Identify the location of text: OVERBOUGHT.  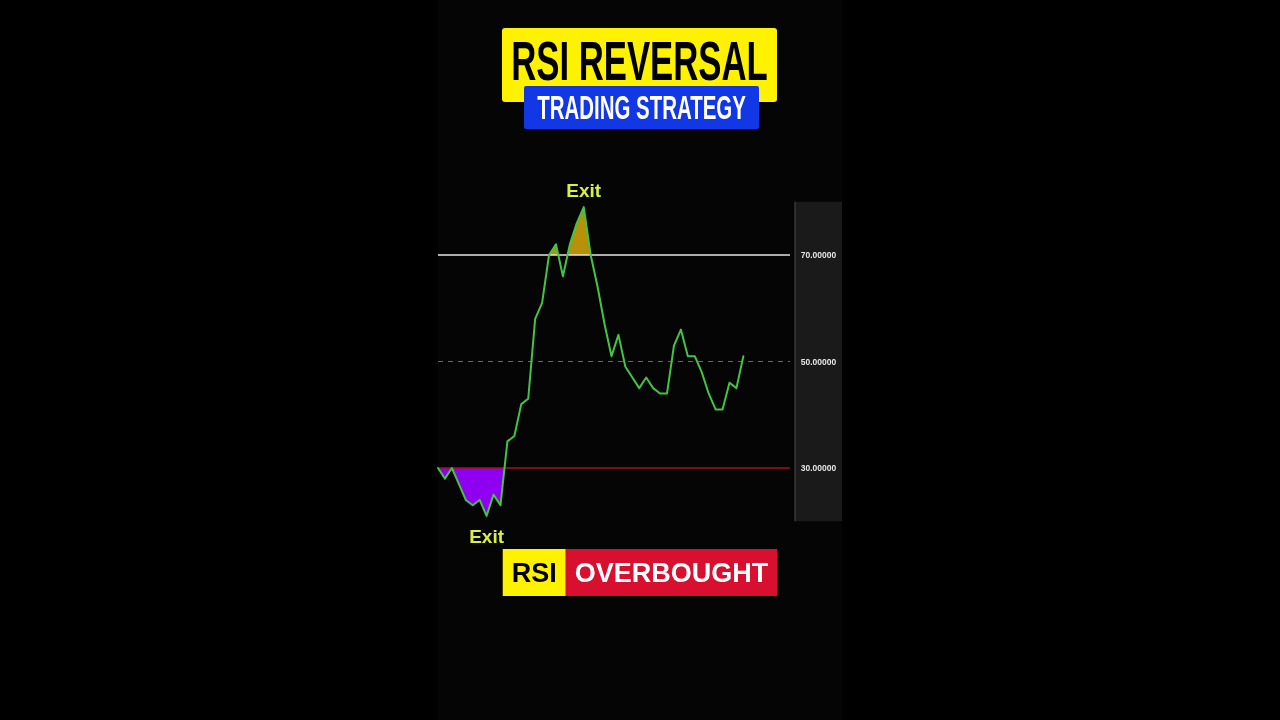
(671, 573).